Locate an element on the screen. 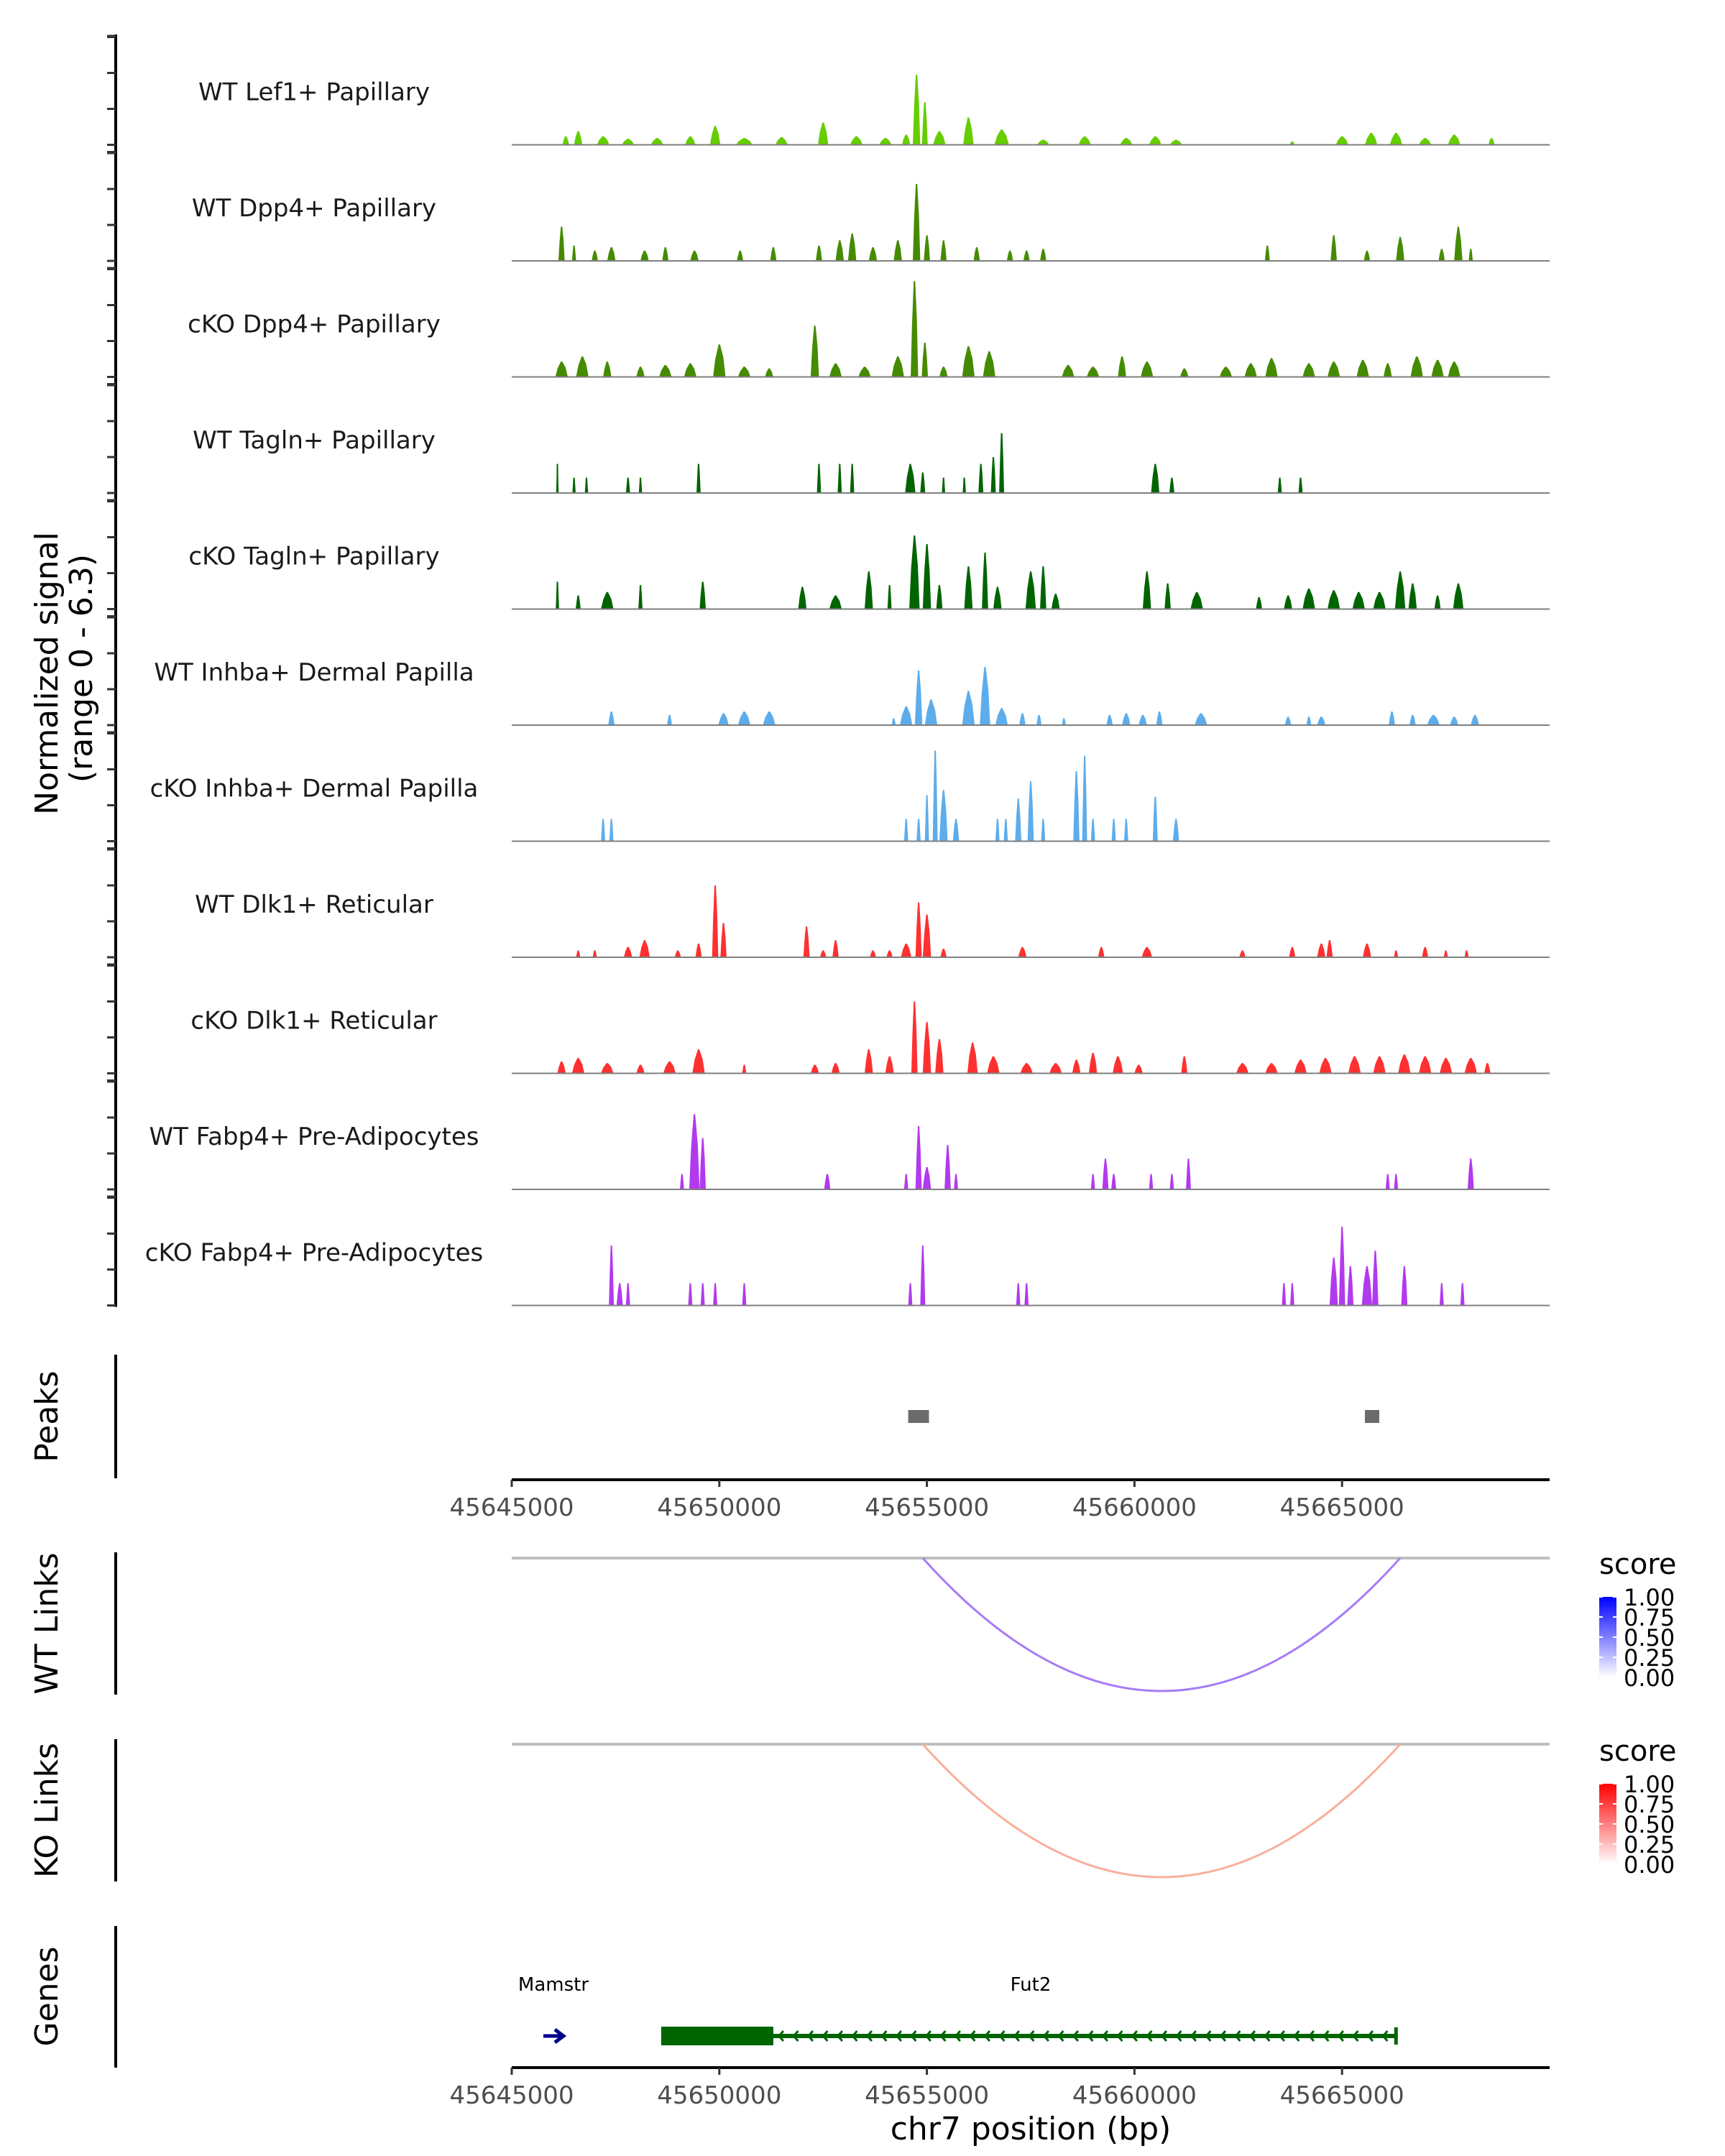 The height and width of the screenshot is (2156, 1725). gene-model: Mamstr is located at coordinates (553, 2009).